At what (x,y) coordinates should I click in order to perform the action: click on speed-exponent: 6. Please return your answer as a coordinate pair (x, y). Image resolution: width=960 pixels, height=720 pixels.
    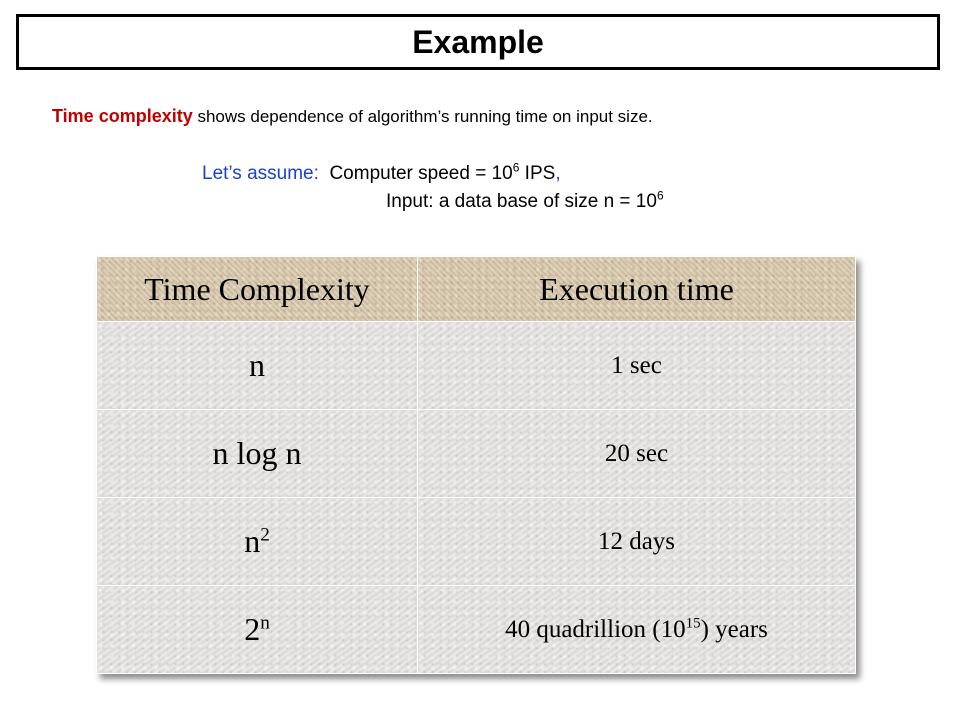
    Looking at the image, I should click on (516, 167).